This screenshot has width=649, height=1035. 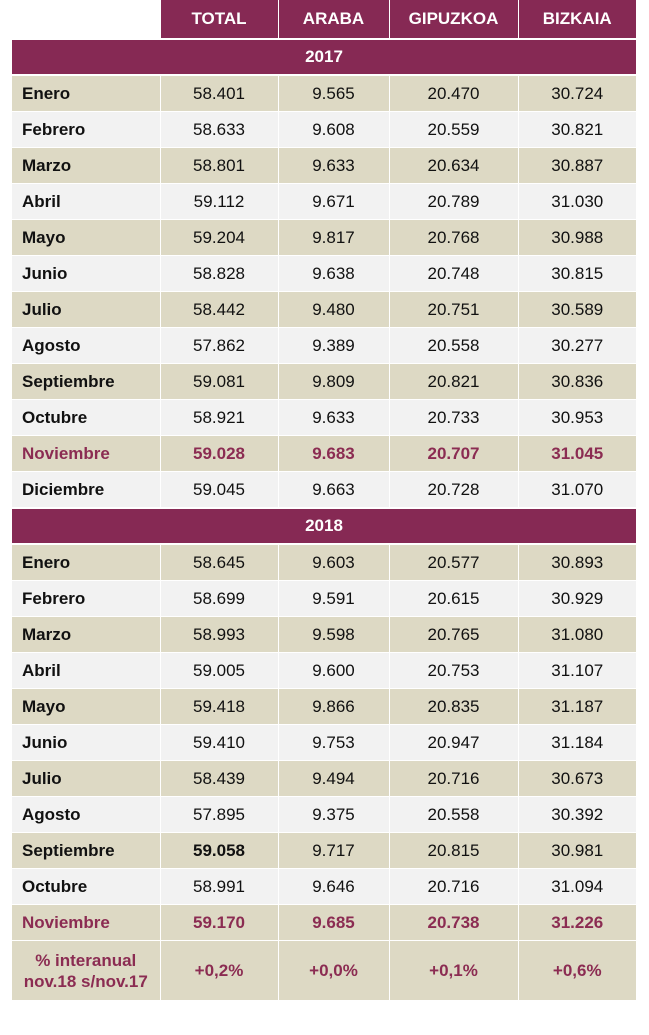 What do you see at coordinates (577, 93) in the screenshot?
I see `bizkaia-cell: 30.724` at bounding box center [577, 93].